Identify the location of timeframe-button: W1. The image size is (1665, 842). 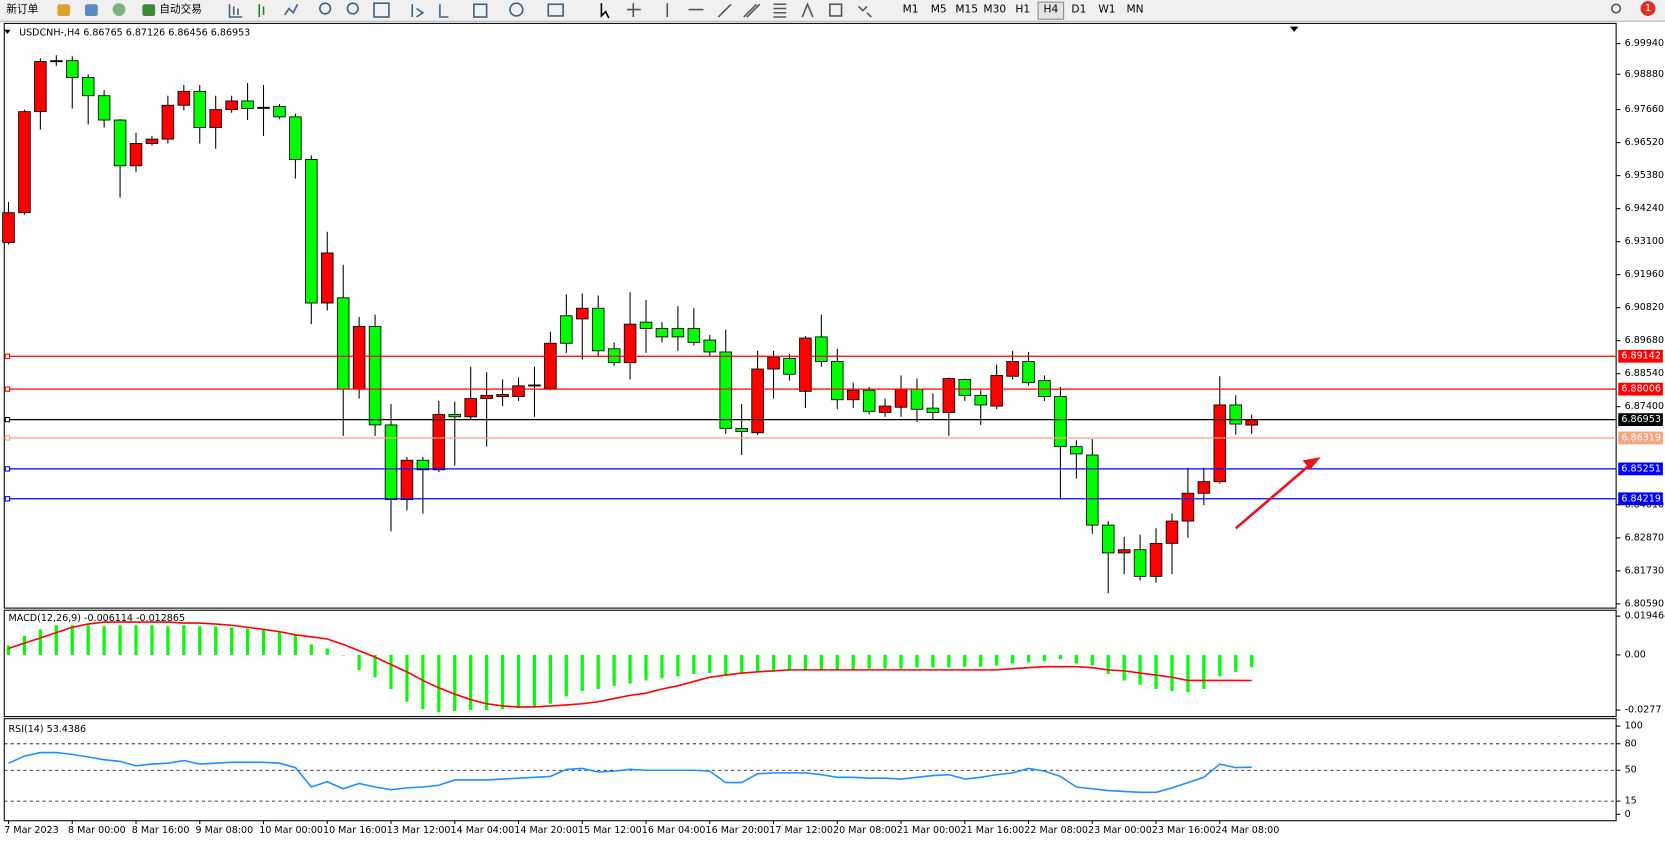
(1106, 9).